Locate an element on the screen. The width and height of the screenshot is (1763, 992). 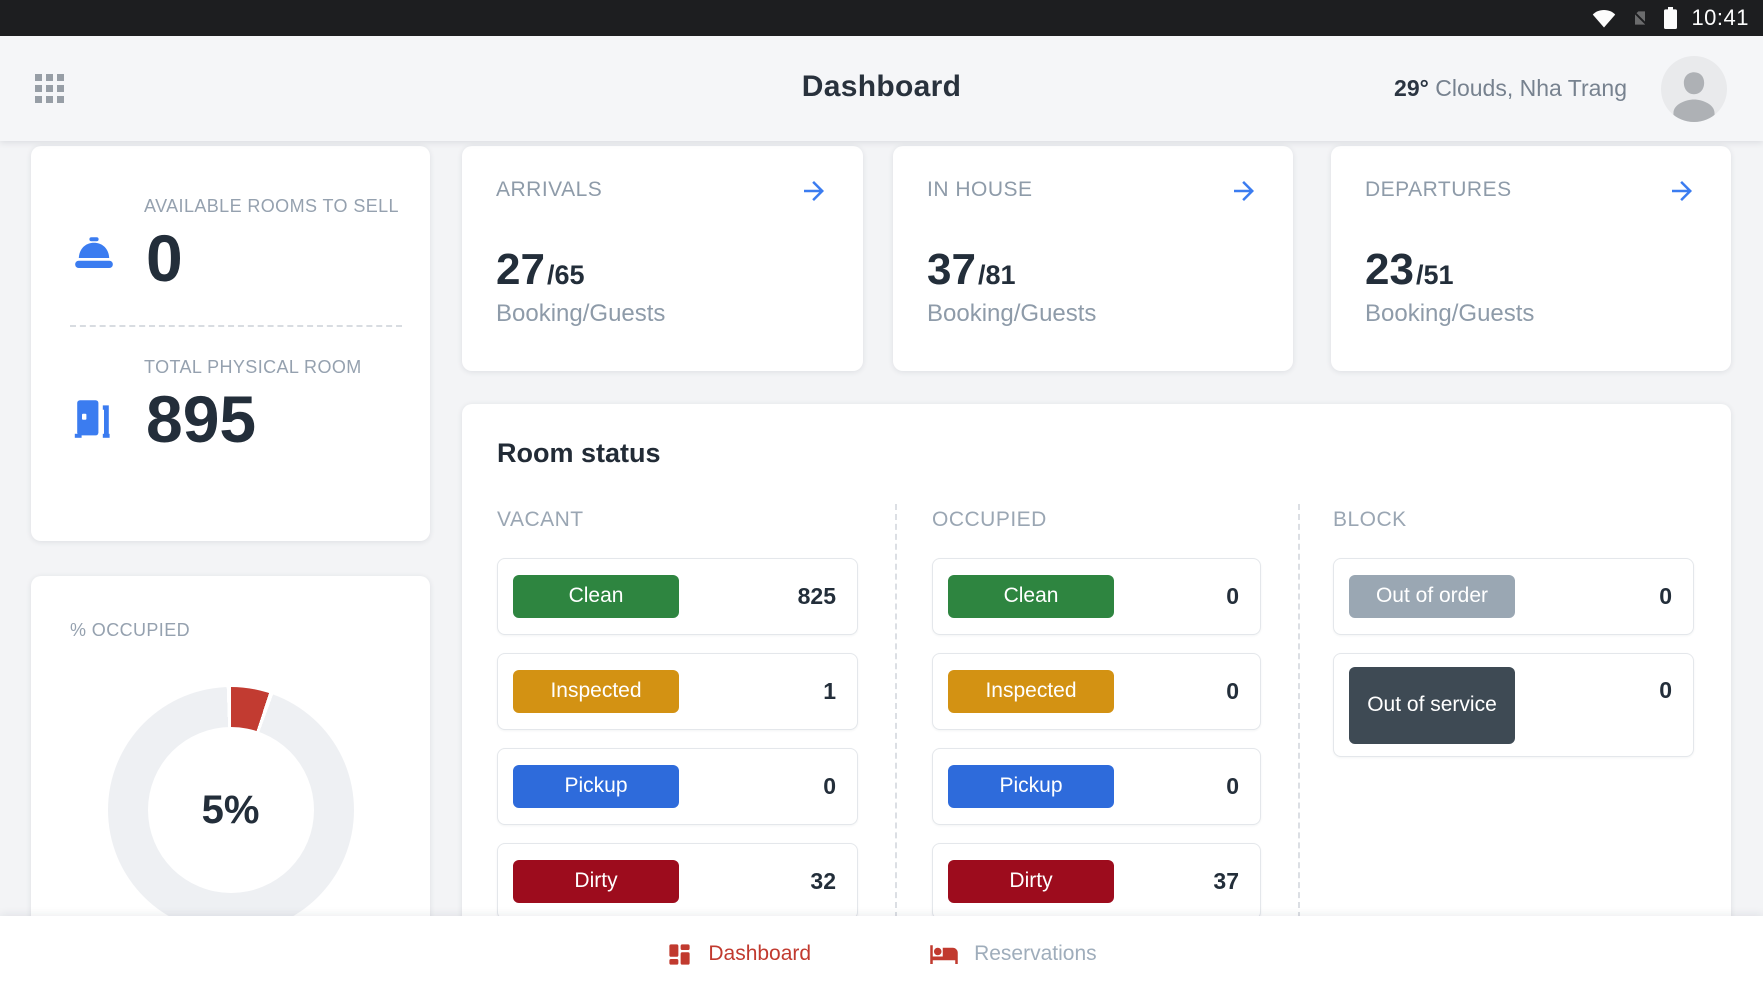
page-title: Dashboard is located at coordinates (881, 86).